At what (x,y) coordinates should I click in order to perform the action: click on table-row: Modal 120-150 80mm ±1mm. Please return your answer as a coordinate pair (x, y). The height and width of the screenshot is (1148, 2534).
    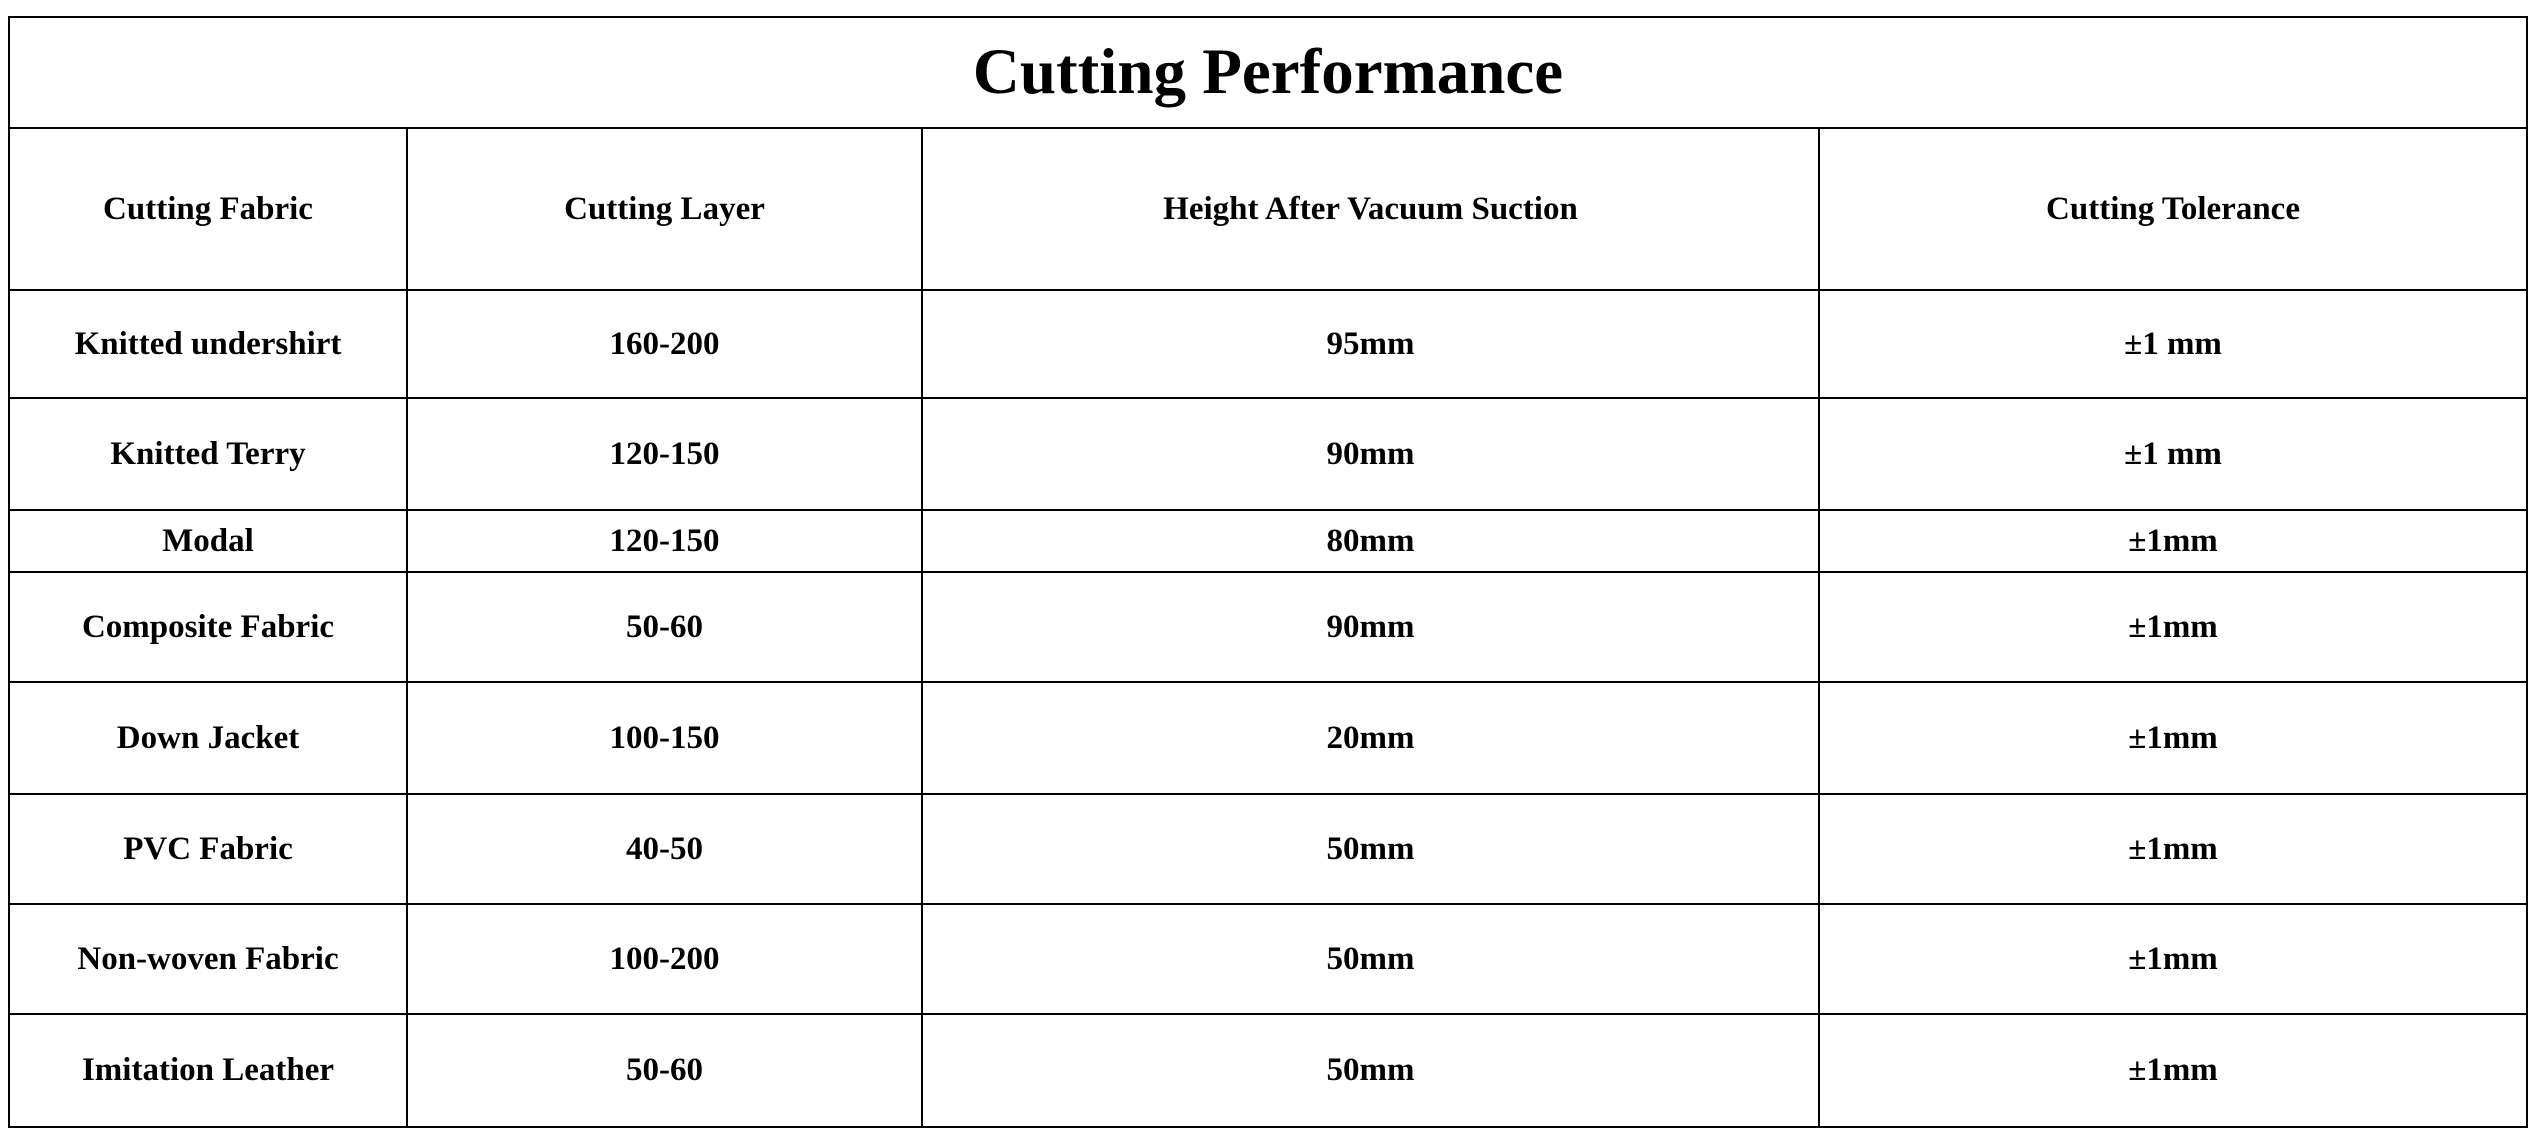
    Looking at the image, I should click on (1268, 541).